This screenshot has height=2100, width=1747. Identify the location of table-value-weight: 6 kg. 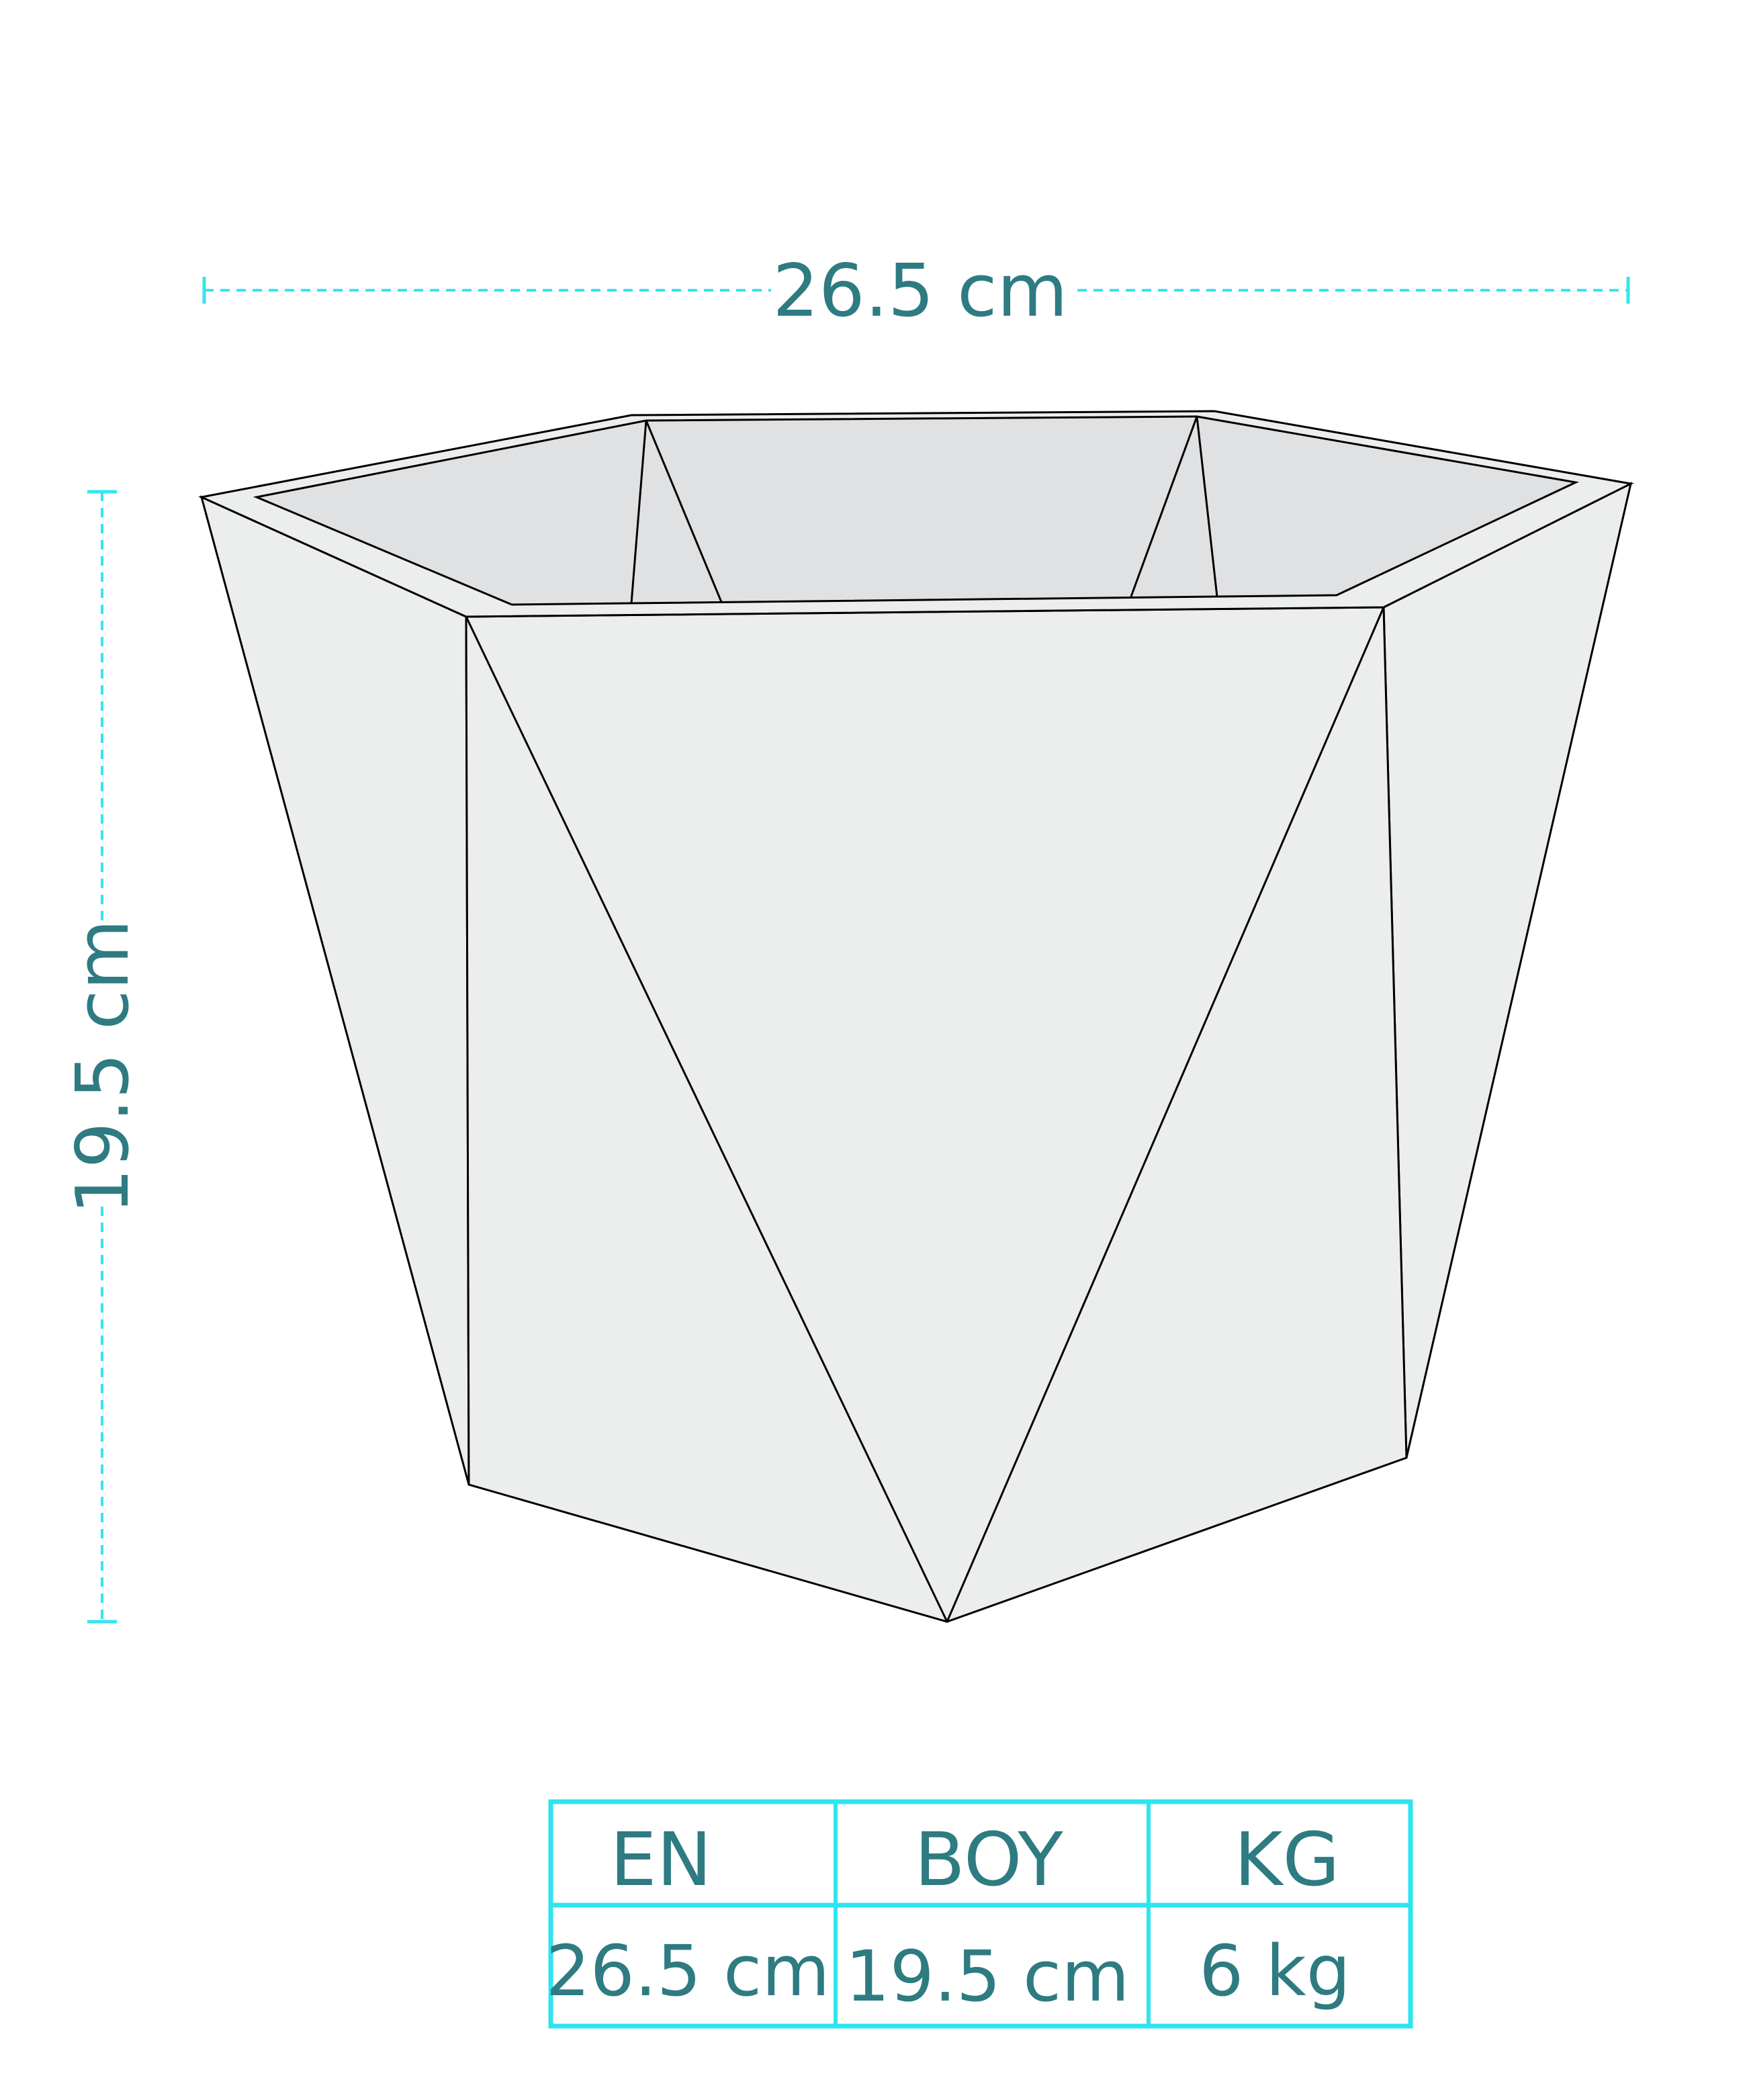
(1274, 1971).